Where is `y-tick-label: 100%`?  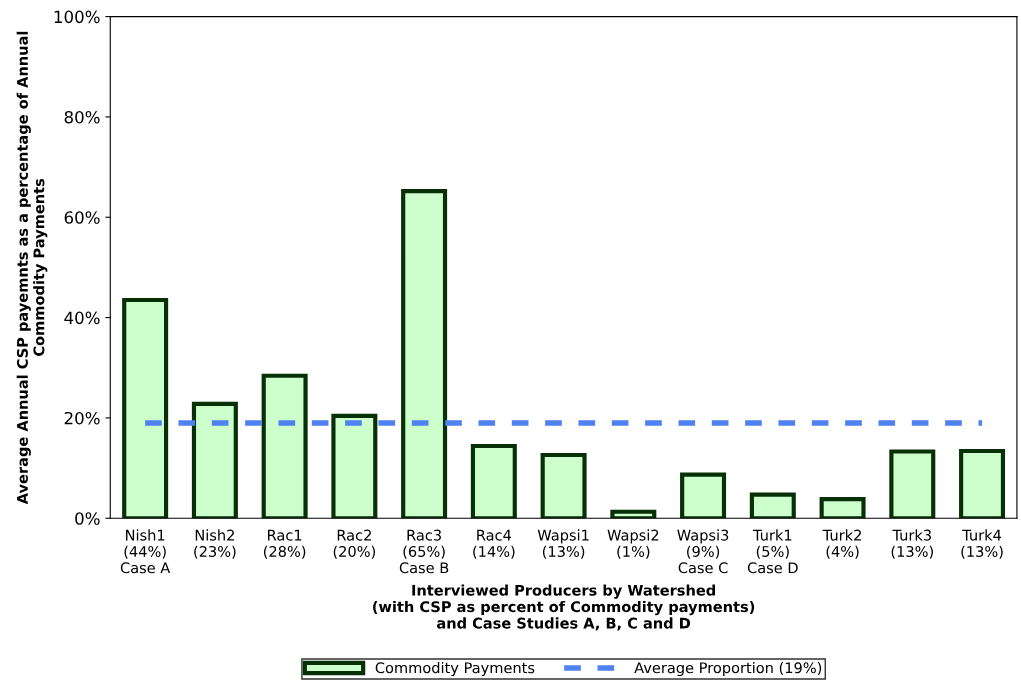 y-tick-label: 100% is located at coordinates (77, 17).